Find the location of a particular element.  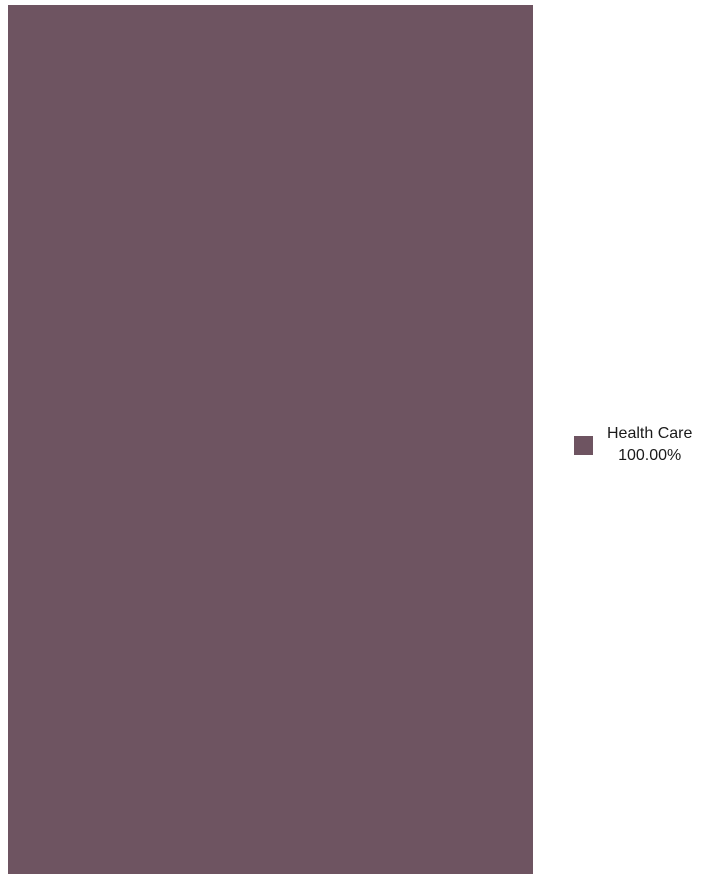

legend-value: 100.00% is located at coordinates (650, 455).